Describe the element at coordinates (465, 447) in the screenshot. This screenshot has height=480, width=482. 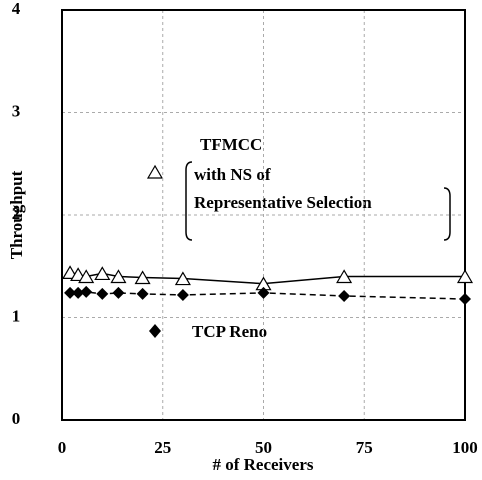
I see `x-tick-label: 100` at that location.